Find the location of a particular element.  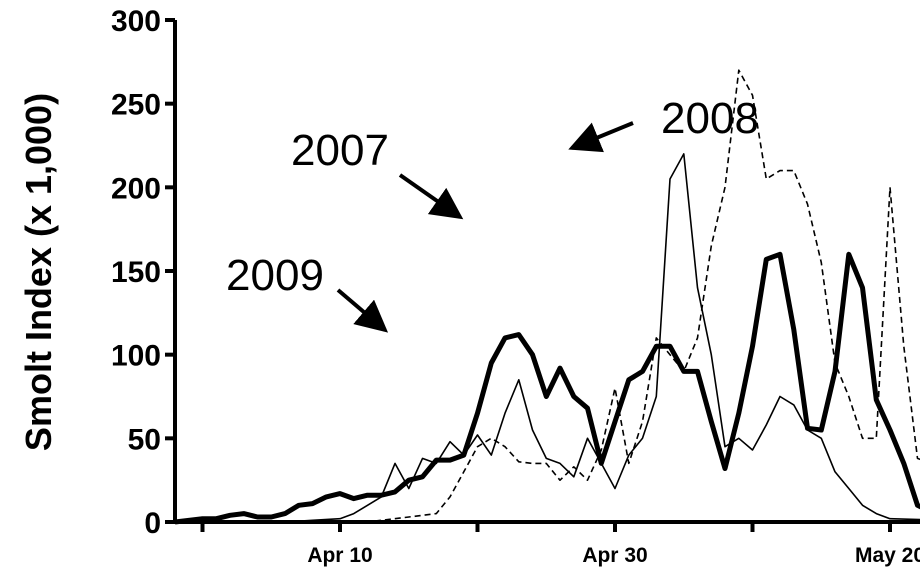

x-tick-label: Apr 30 is located at coordinates (614, 555).